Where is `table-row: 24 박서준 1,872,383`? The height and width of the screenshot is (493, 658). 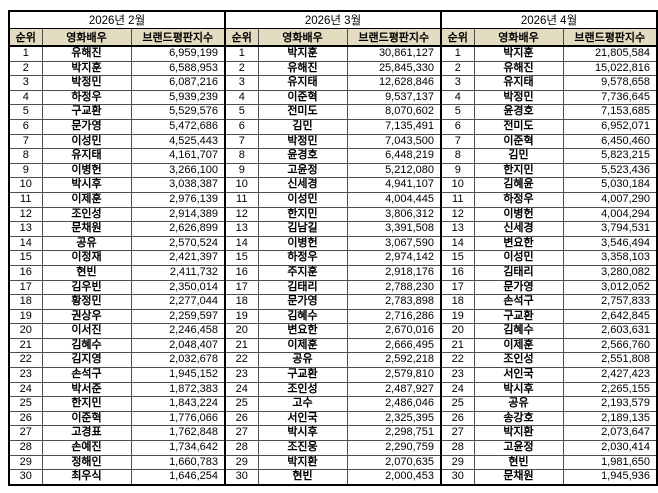 table-row: 24 박서준 1,872,383 is located at coordinates (117, 389).